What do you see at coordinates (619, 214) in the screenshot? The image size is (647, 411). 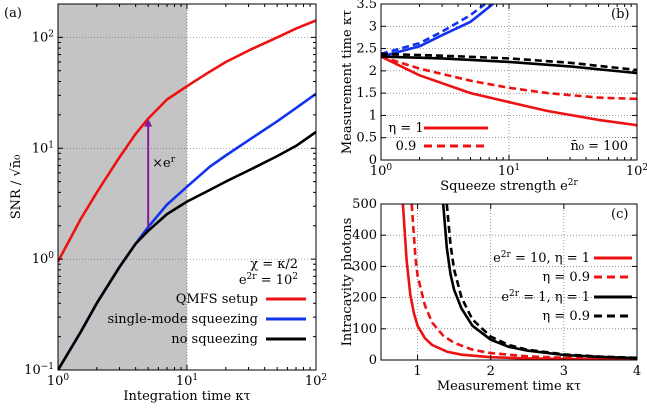 I see `panel-label: (c)` at bounding box center [619, 214].